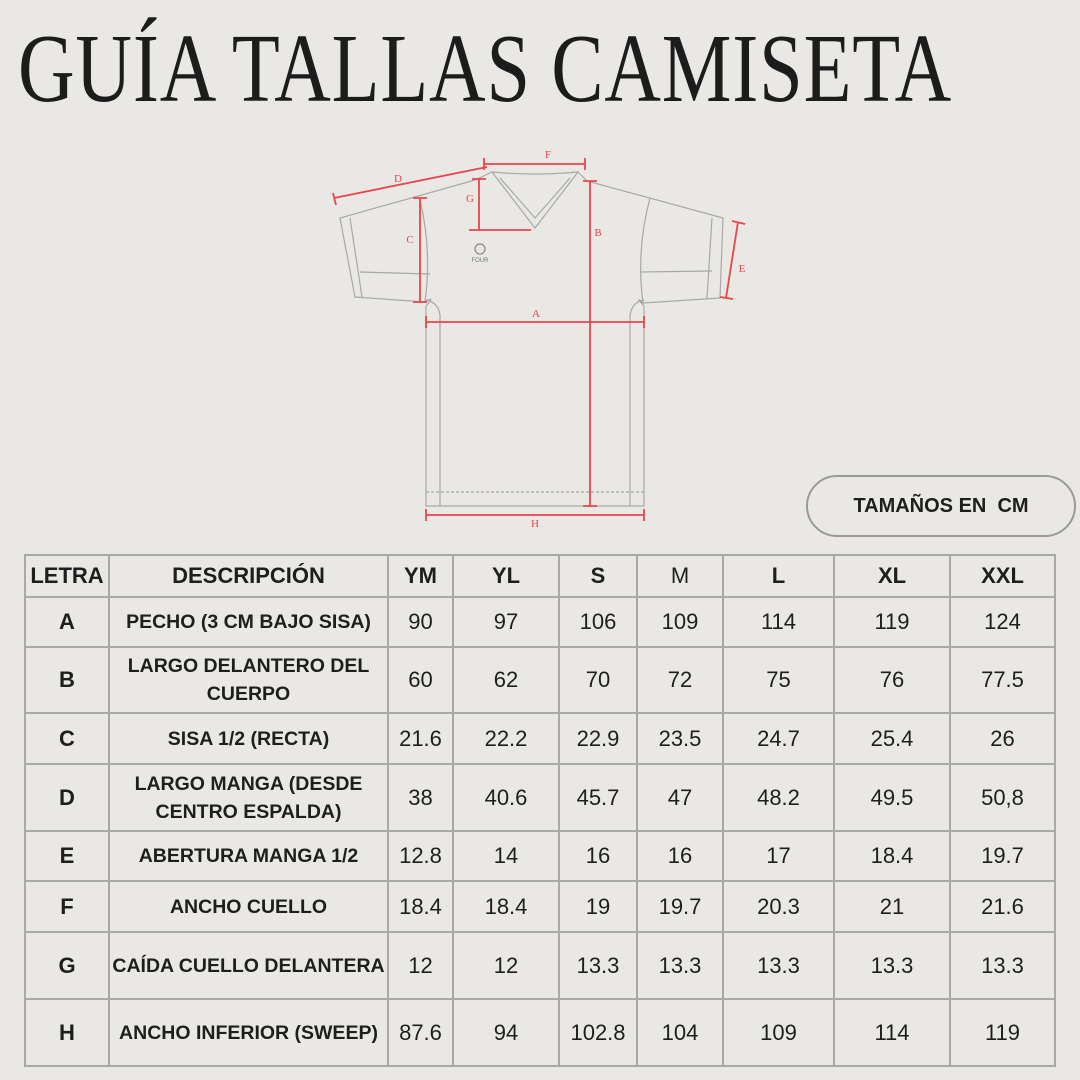 The image size is (1080, 1080). Describe the element at coordinates (1002, 622) in the screenshot. I see `size-value: 124` at that location.